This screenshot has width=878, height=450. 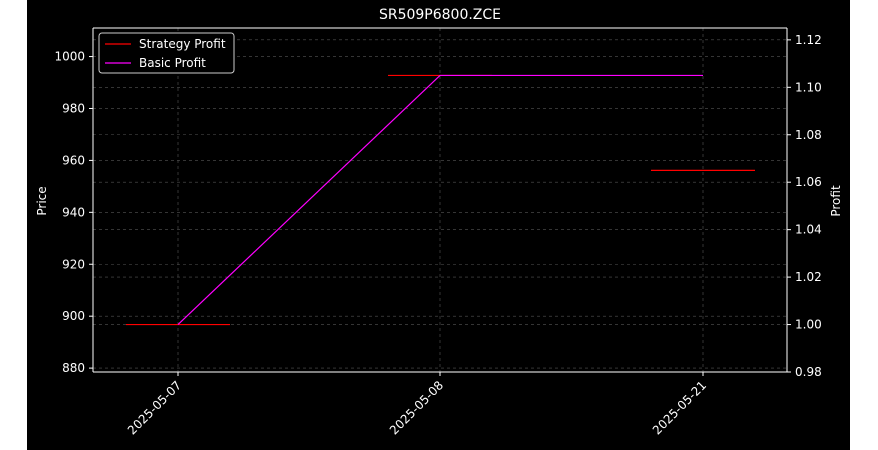 What do you see at coordinates (440, 15) in the screenshot?
I see `chart-title: SR509P6800.ZCE` at bounding box center [440, 15].